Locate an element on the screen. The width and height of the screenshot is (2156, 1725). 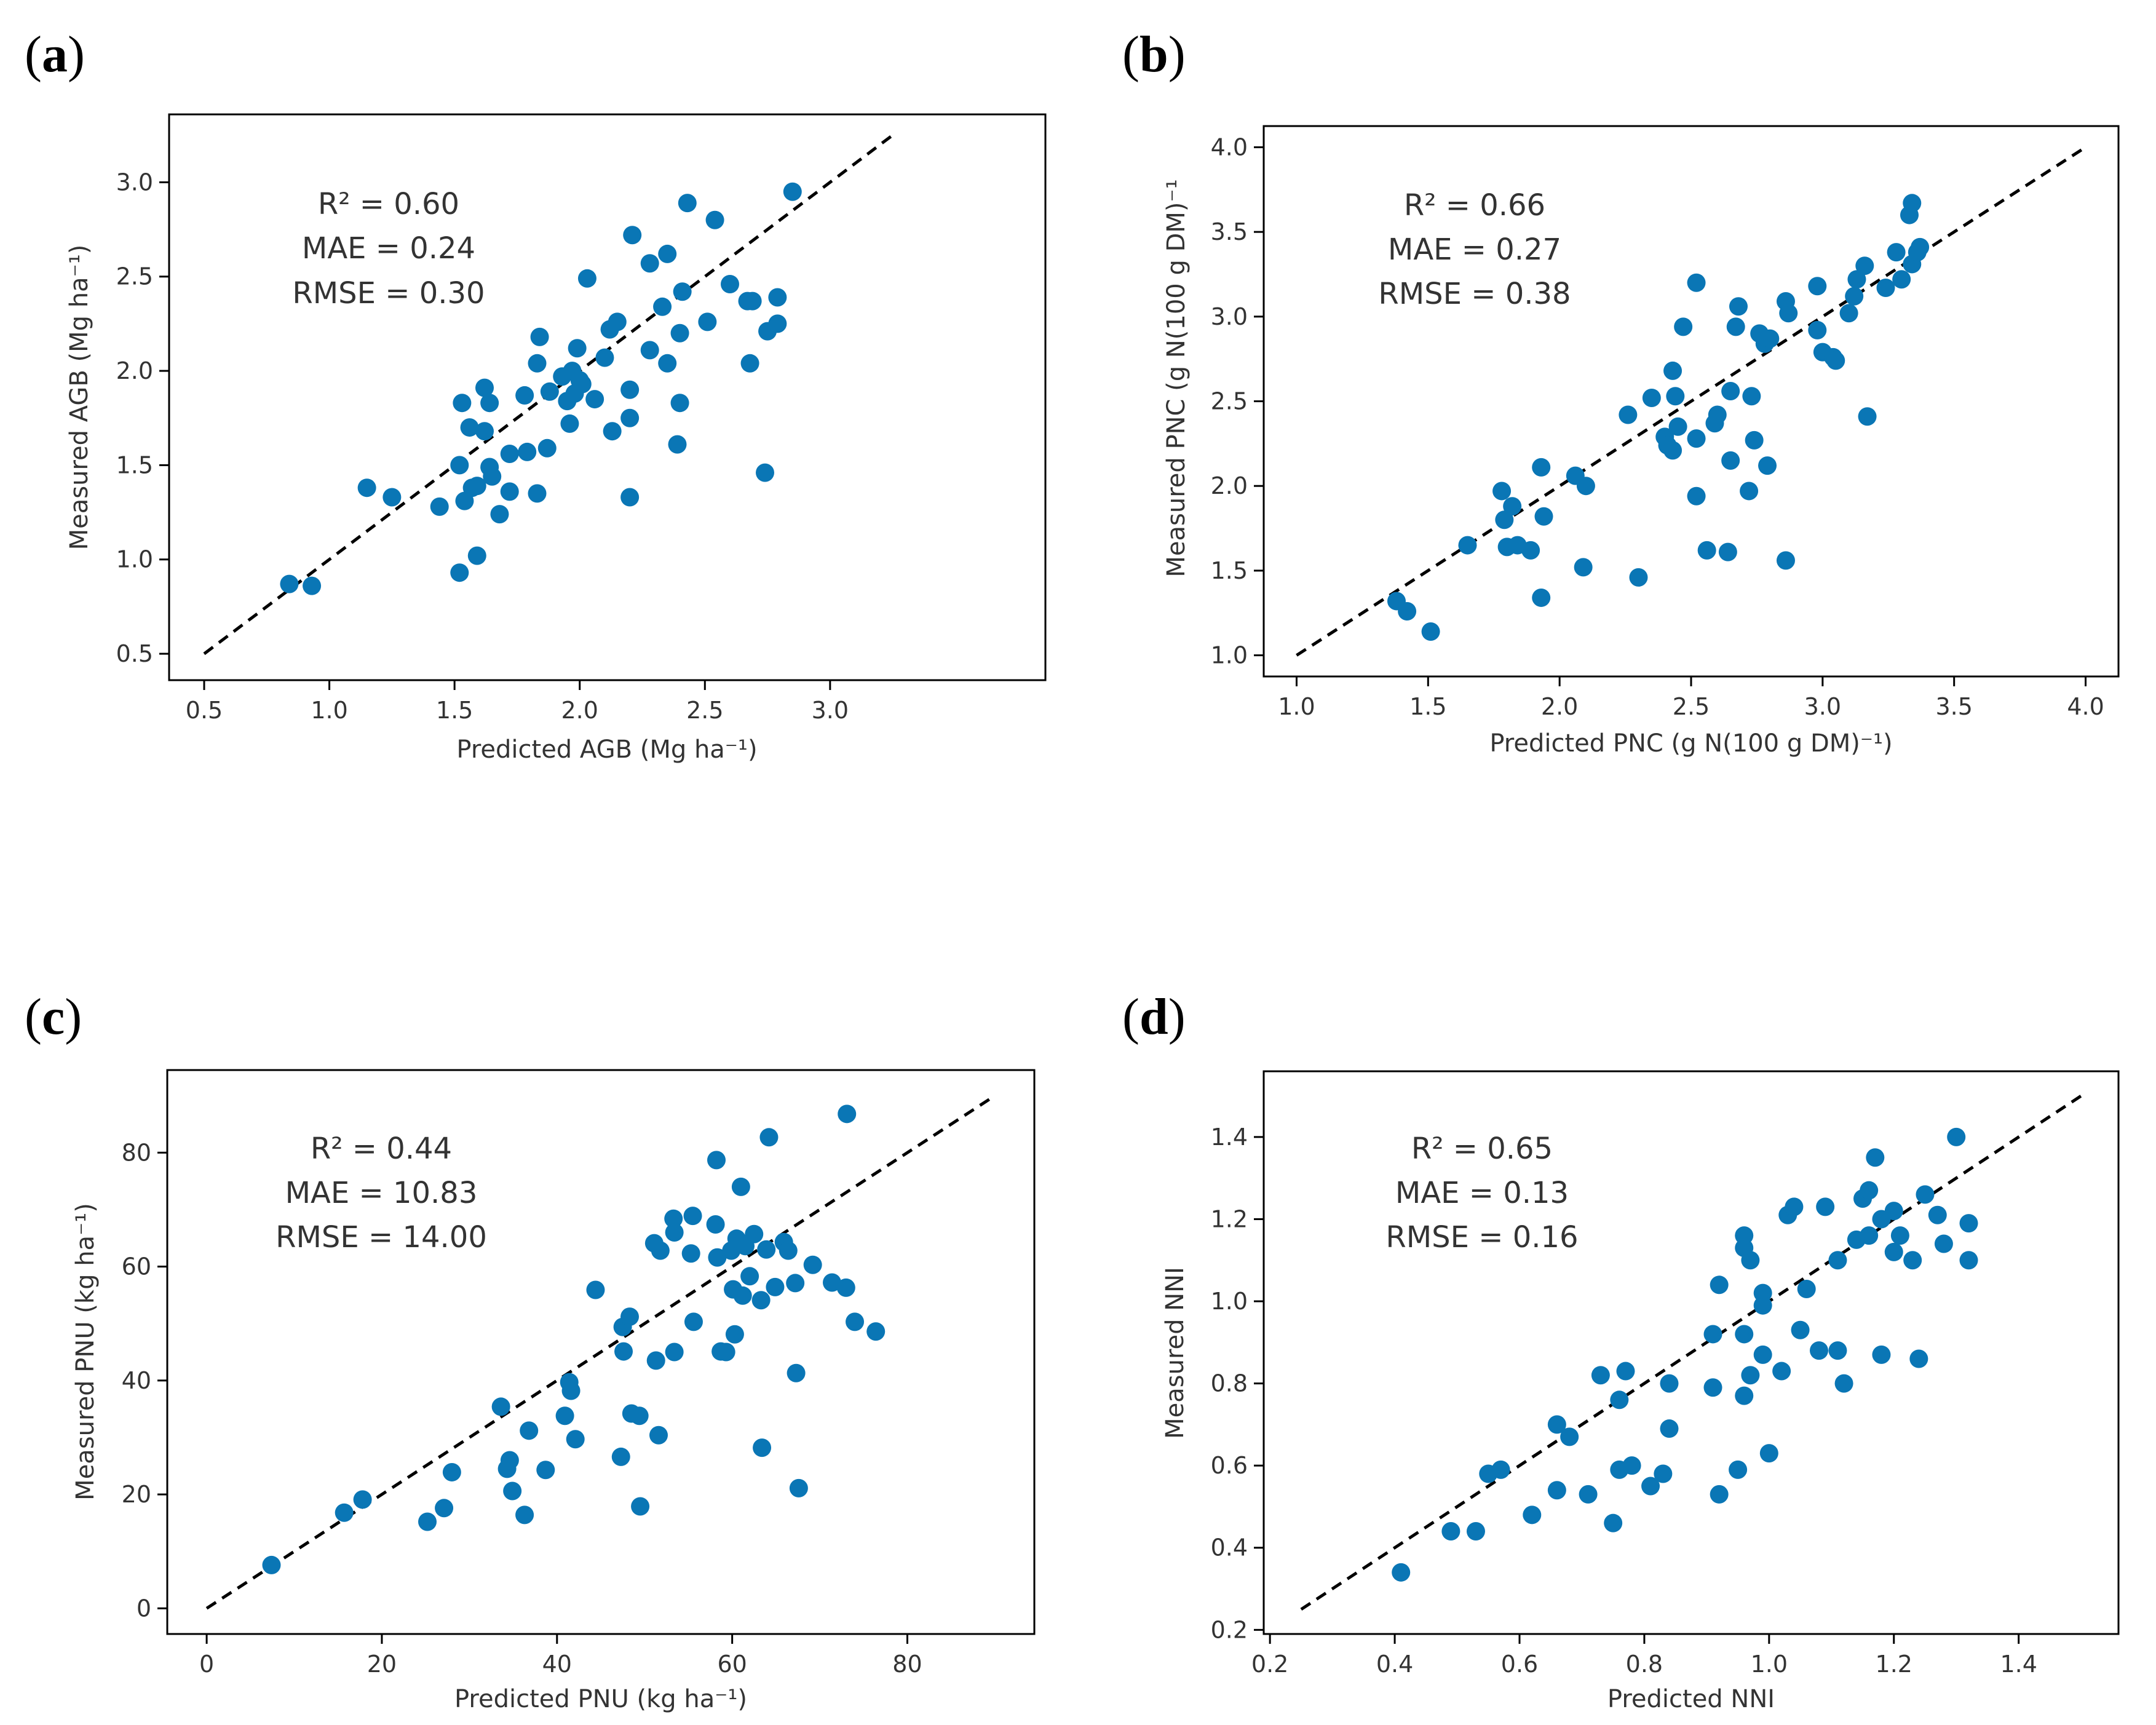
x-tick-label: 3.0 is located at coordinates (1822, 706).